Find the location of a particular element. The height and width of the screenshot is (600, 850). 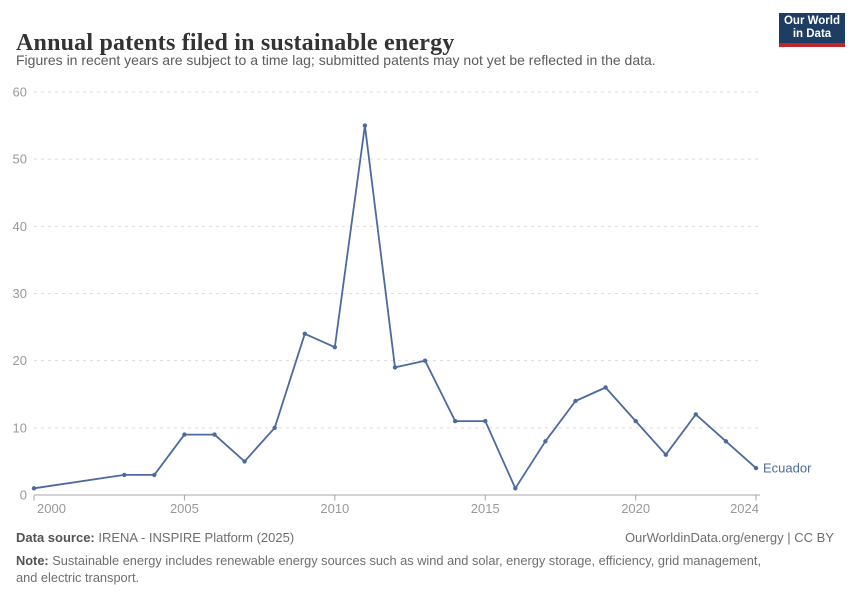

y-axis-tick-label: 50 is located at coordinates (20, 159).